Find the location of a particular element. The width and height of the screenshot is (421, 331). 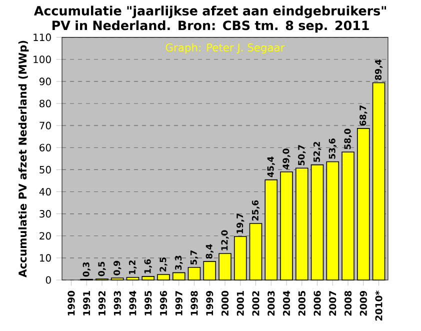

x-tick-label: 1992 is located at coordinates (102, 303).